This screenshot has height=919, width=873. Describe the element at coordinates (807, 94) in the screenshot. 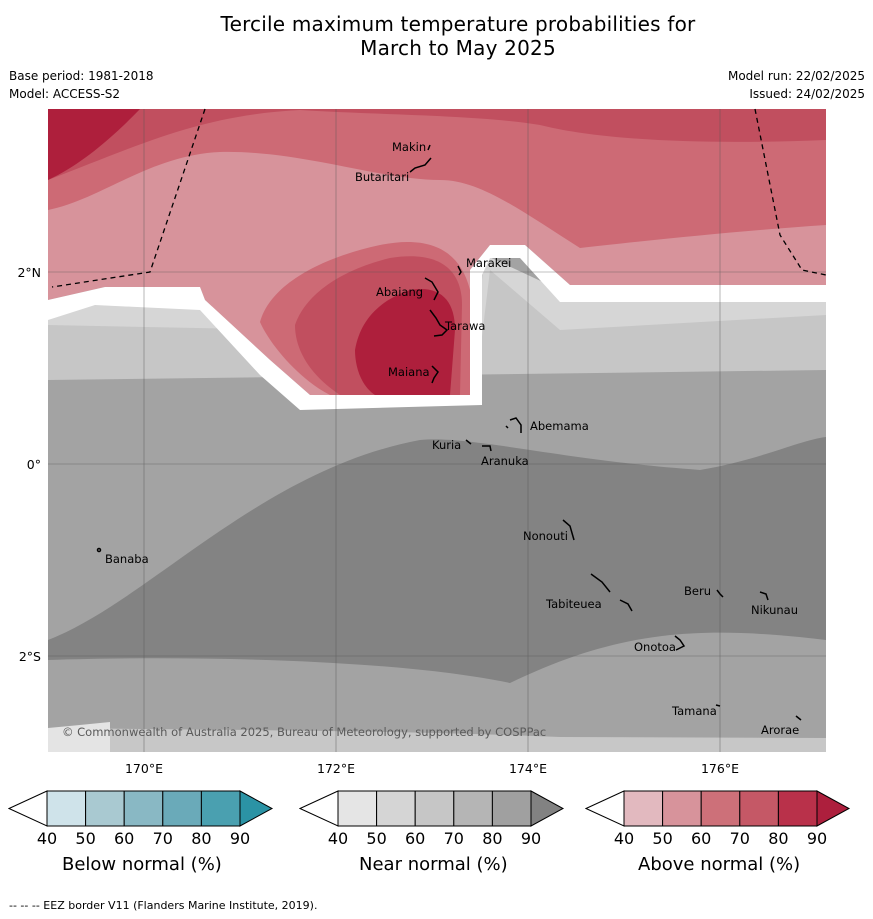

I see `issued-date: Issued: 24/02/2025` at that location.